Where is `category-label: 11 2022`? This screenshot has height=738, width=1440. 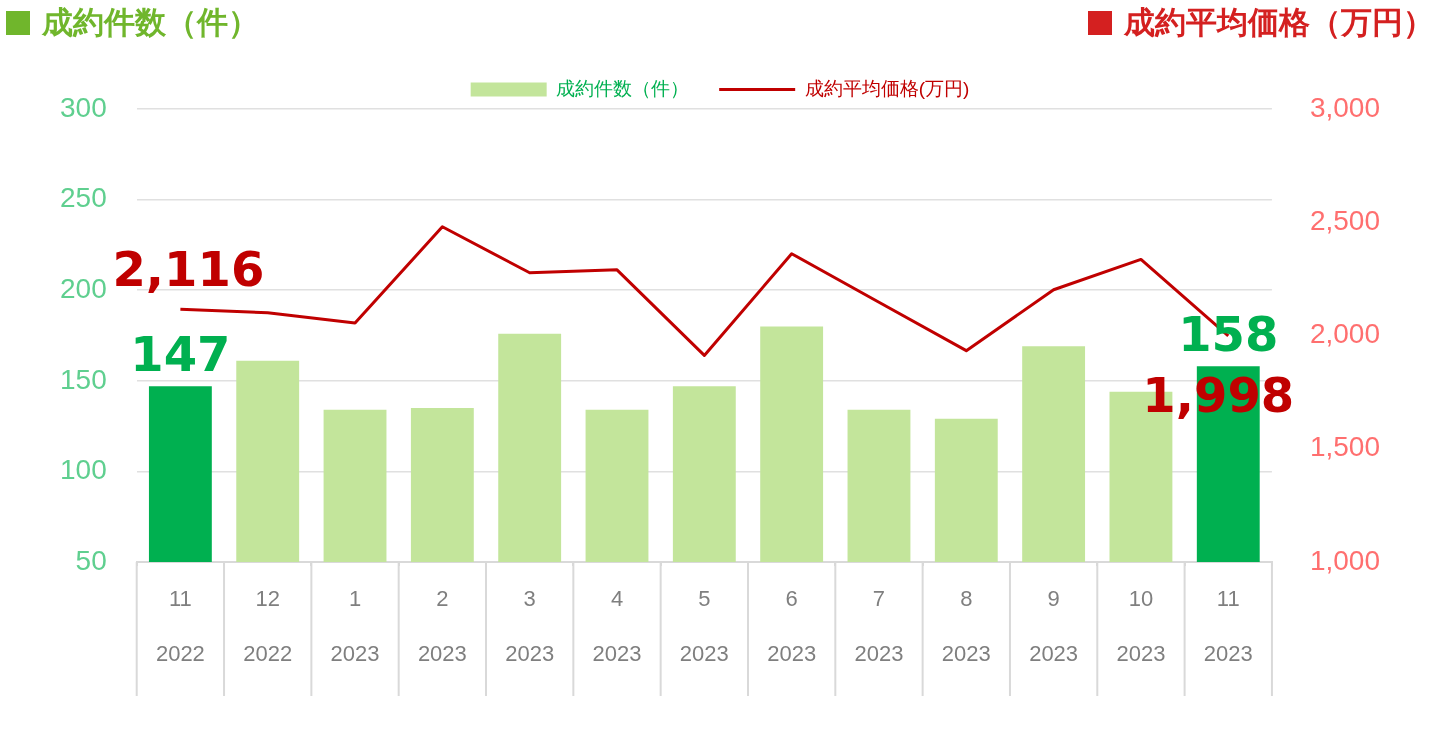
category-label: 11 2022 is located at coordinates (180, 625).